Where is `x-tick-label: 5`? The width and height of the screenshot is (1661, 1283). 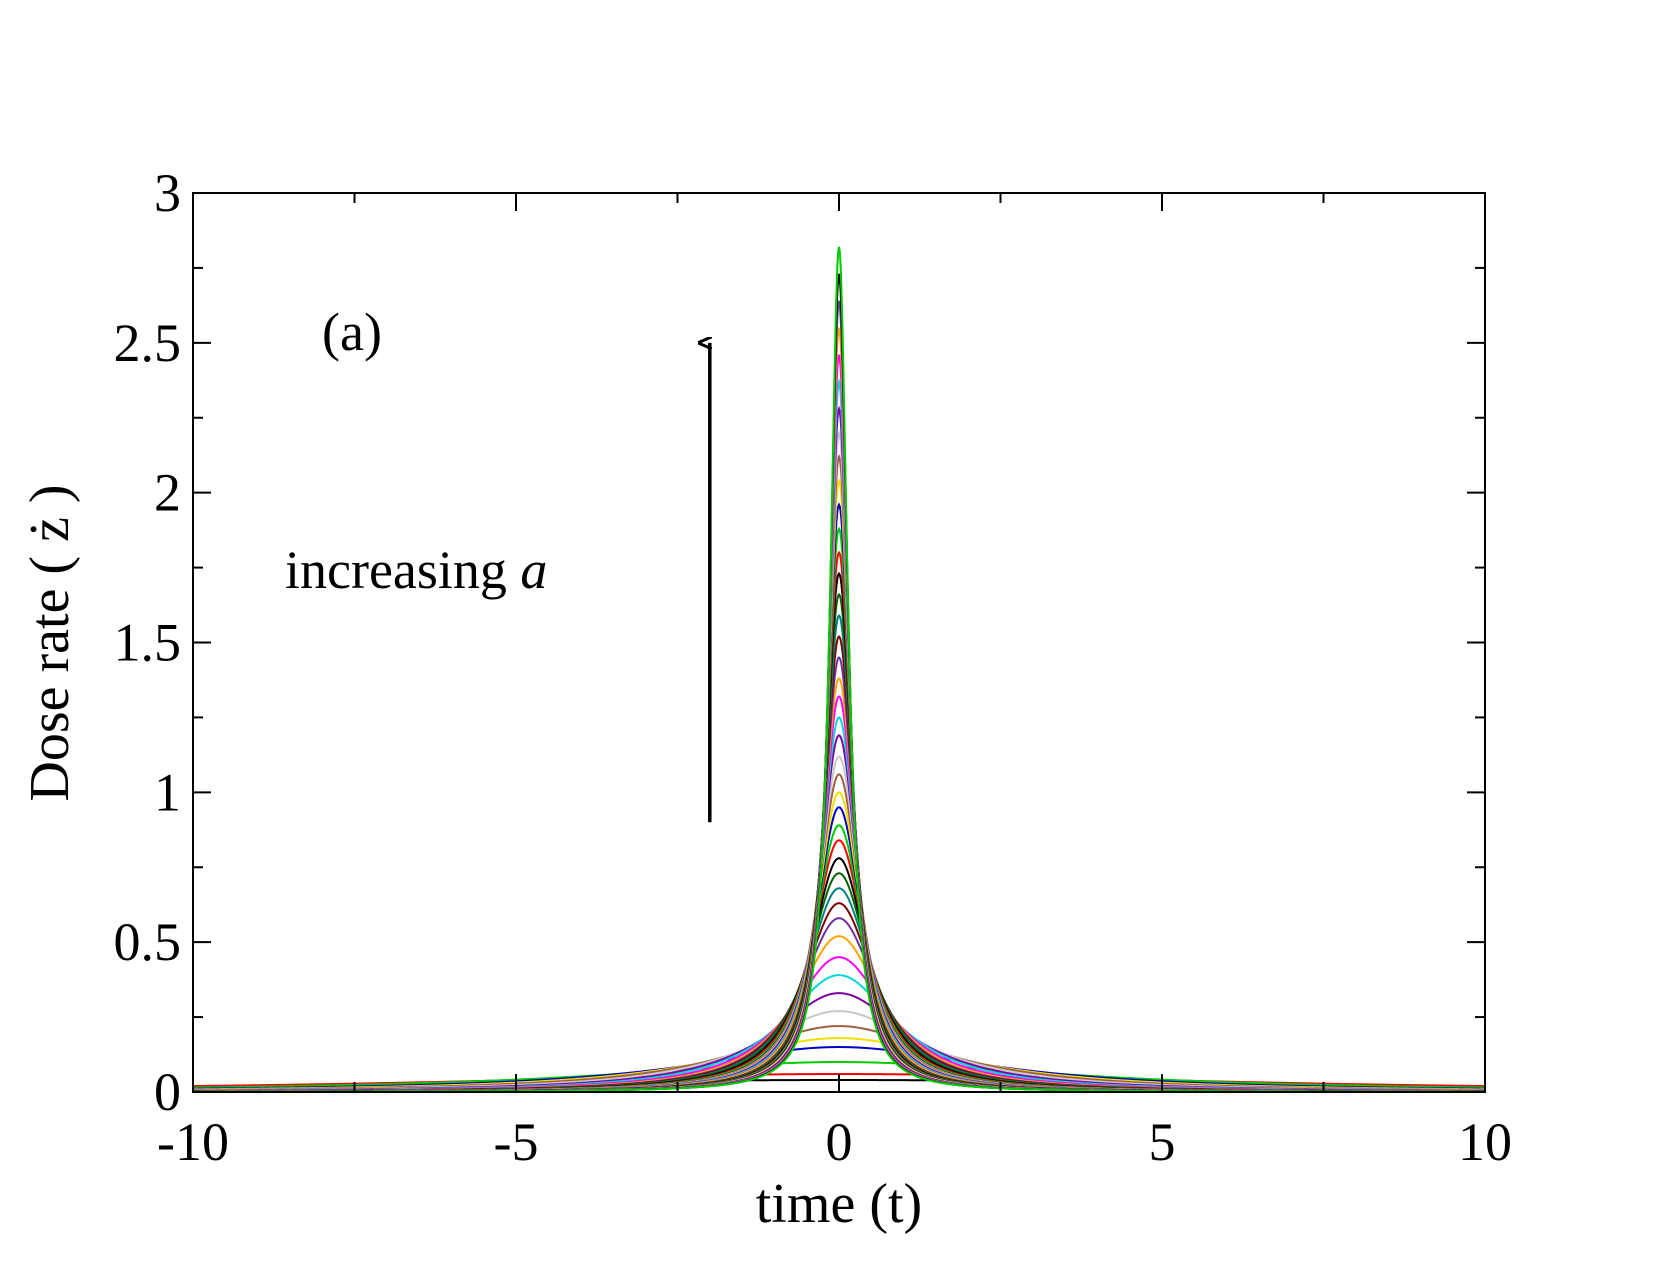 x-tick-label: 5 is located at coordinates (1162, 1142).